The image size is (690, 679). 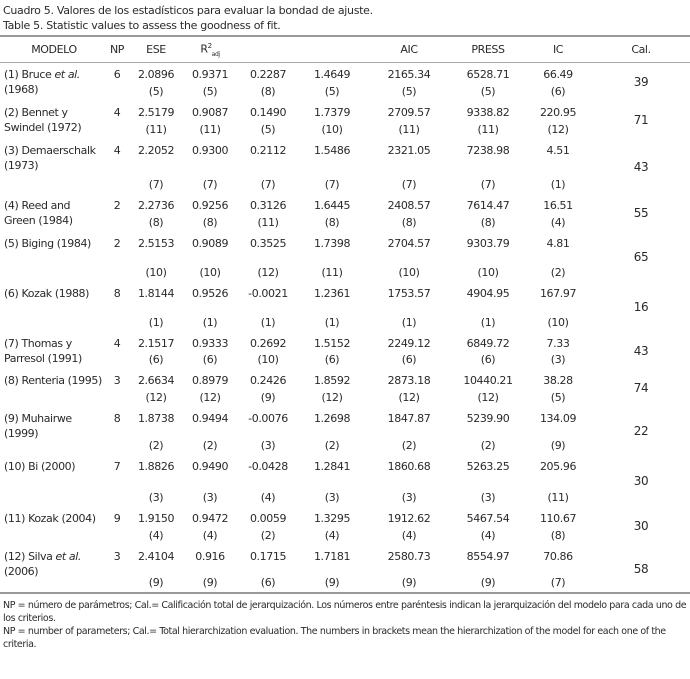 What do you see at coordinates (558, 343) in the screenshot?
I see `ic-value: 7.33` at bounding box center [558, 343].